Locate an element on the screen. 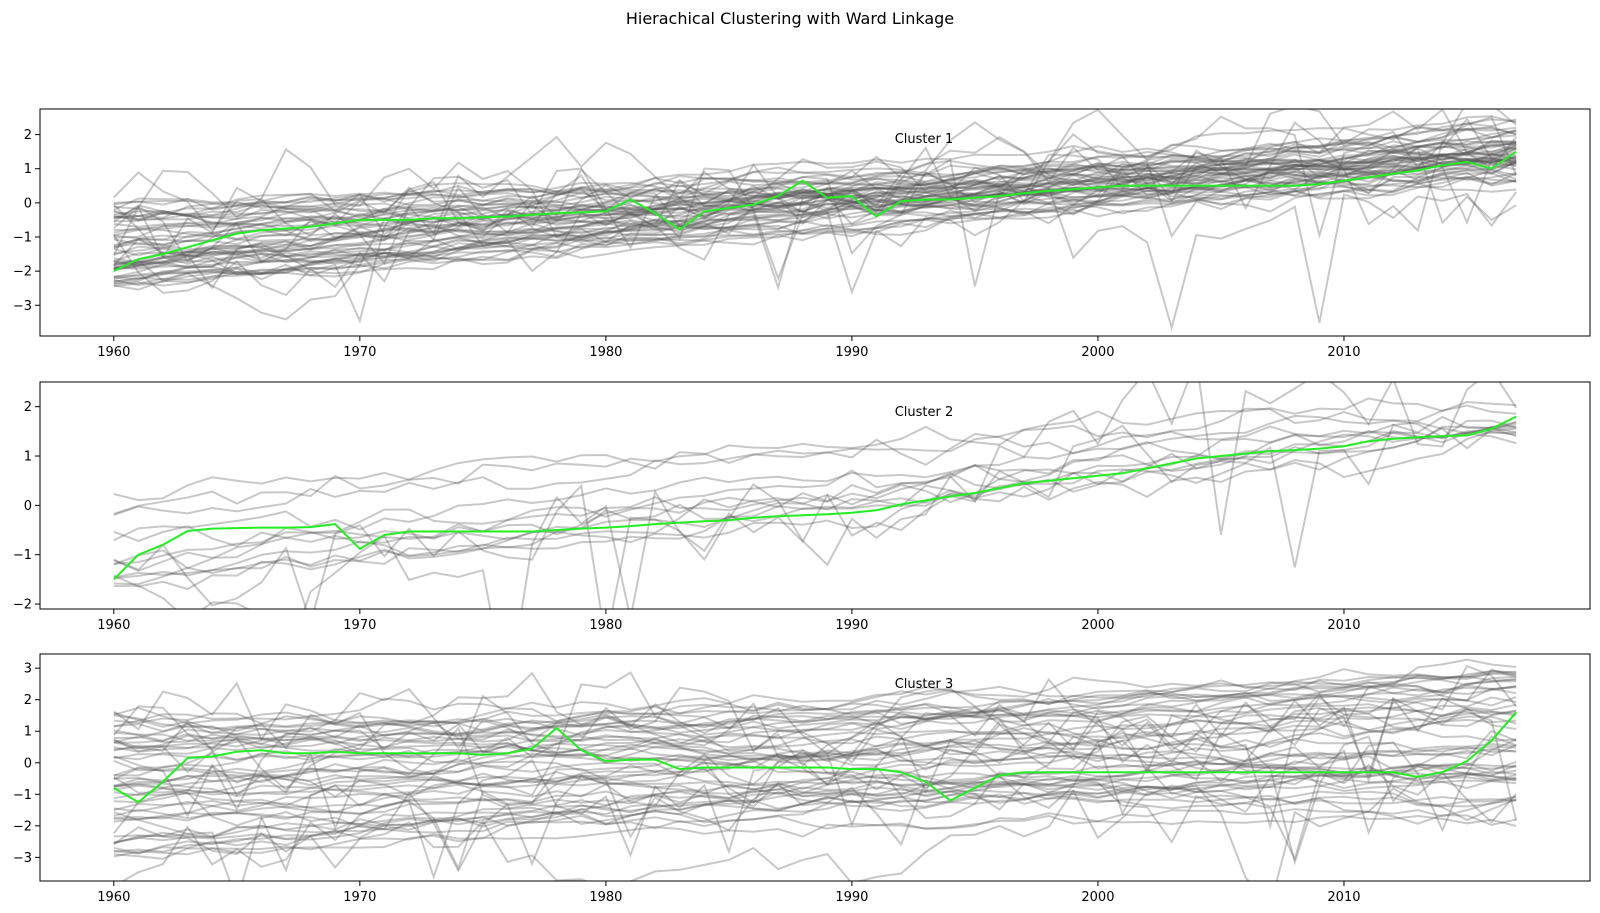 Image resolution: width=1600 pixels, height=913 pixels. y-tick-label: −3 is located at coordinates (22, 306).